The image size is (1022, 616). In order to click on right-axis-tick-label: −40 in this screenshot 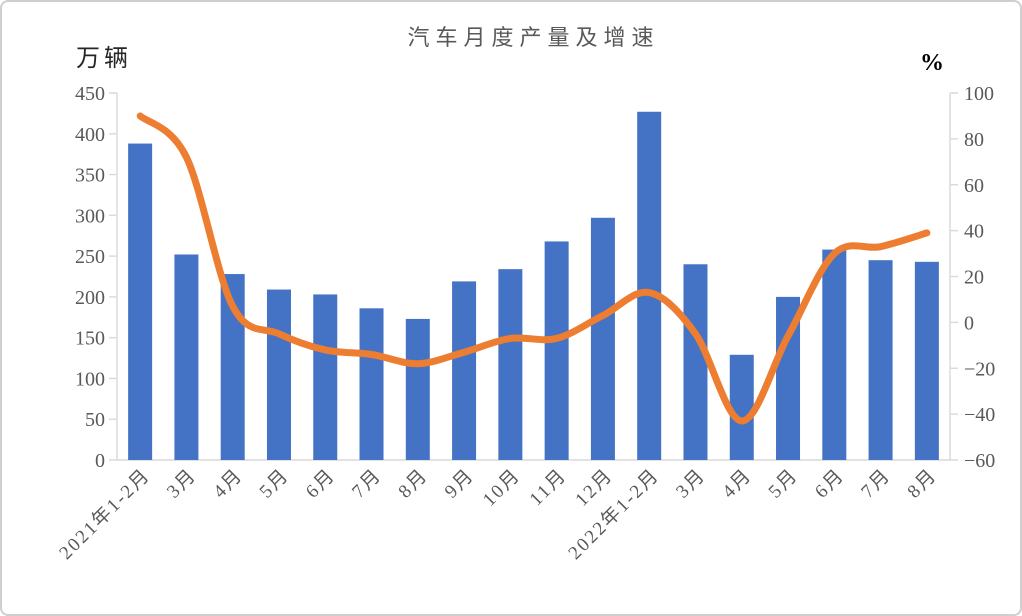, I will do `click(979, 415)`.